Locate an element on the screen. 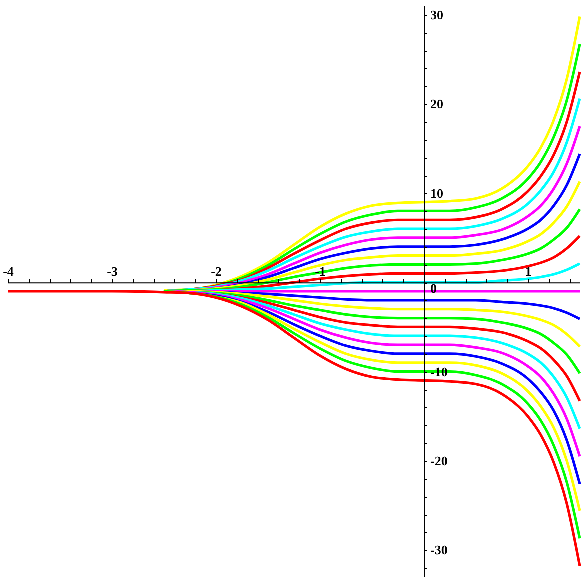  x-tick-label: -2 is located at coordinates (216, 272).